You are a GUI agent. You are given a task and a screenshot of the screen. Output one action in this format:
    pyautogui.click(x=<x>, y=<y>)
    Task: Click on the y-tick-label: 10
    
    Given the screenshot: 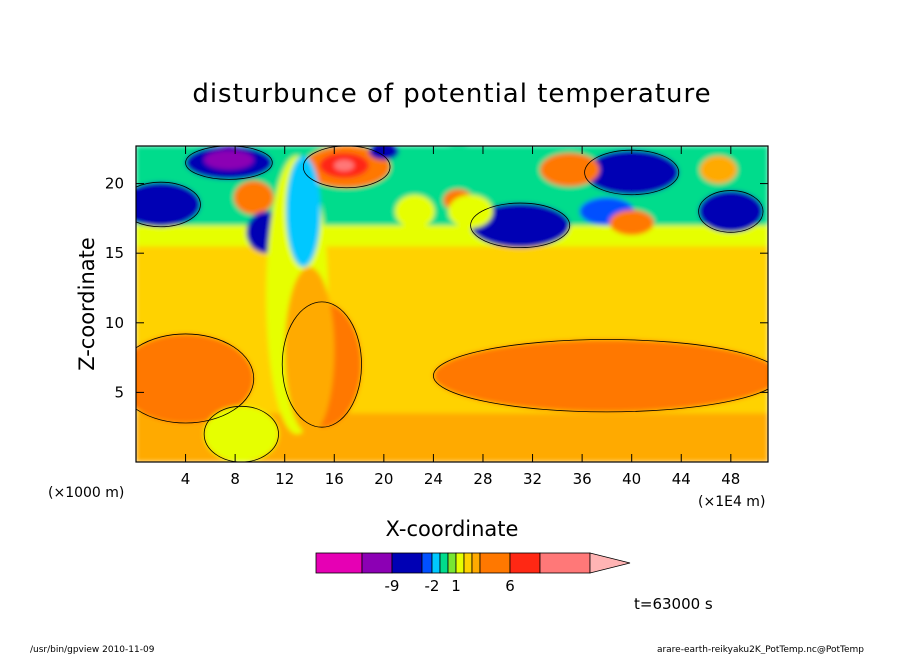 What is the action you would take?
    pyautogui.click(x=114, y=323)
    